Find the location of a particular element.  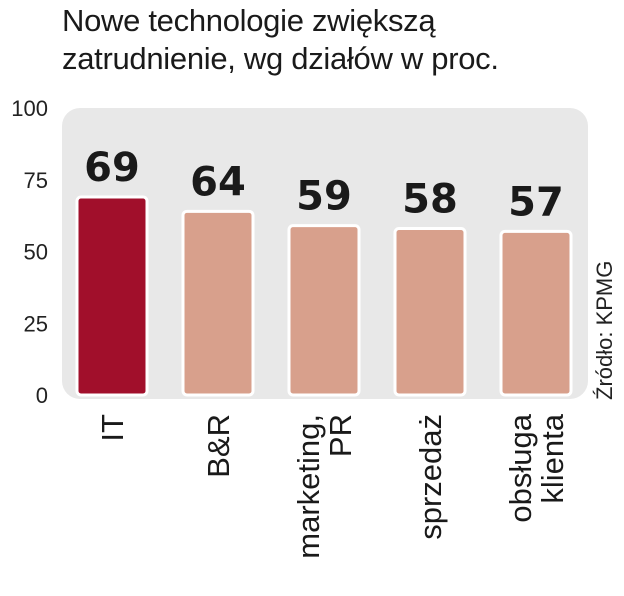

y-tick-label: 50 is located at coordinates (36, 252).